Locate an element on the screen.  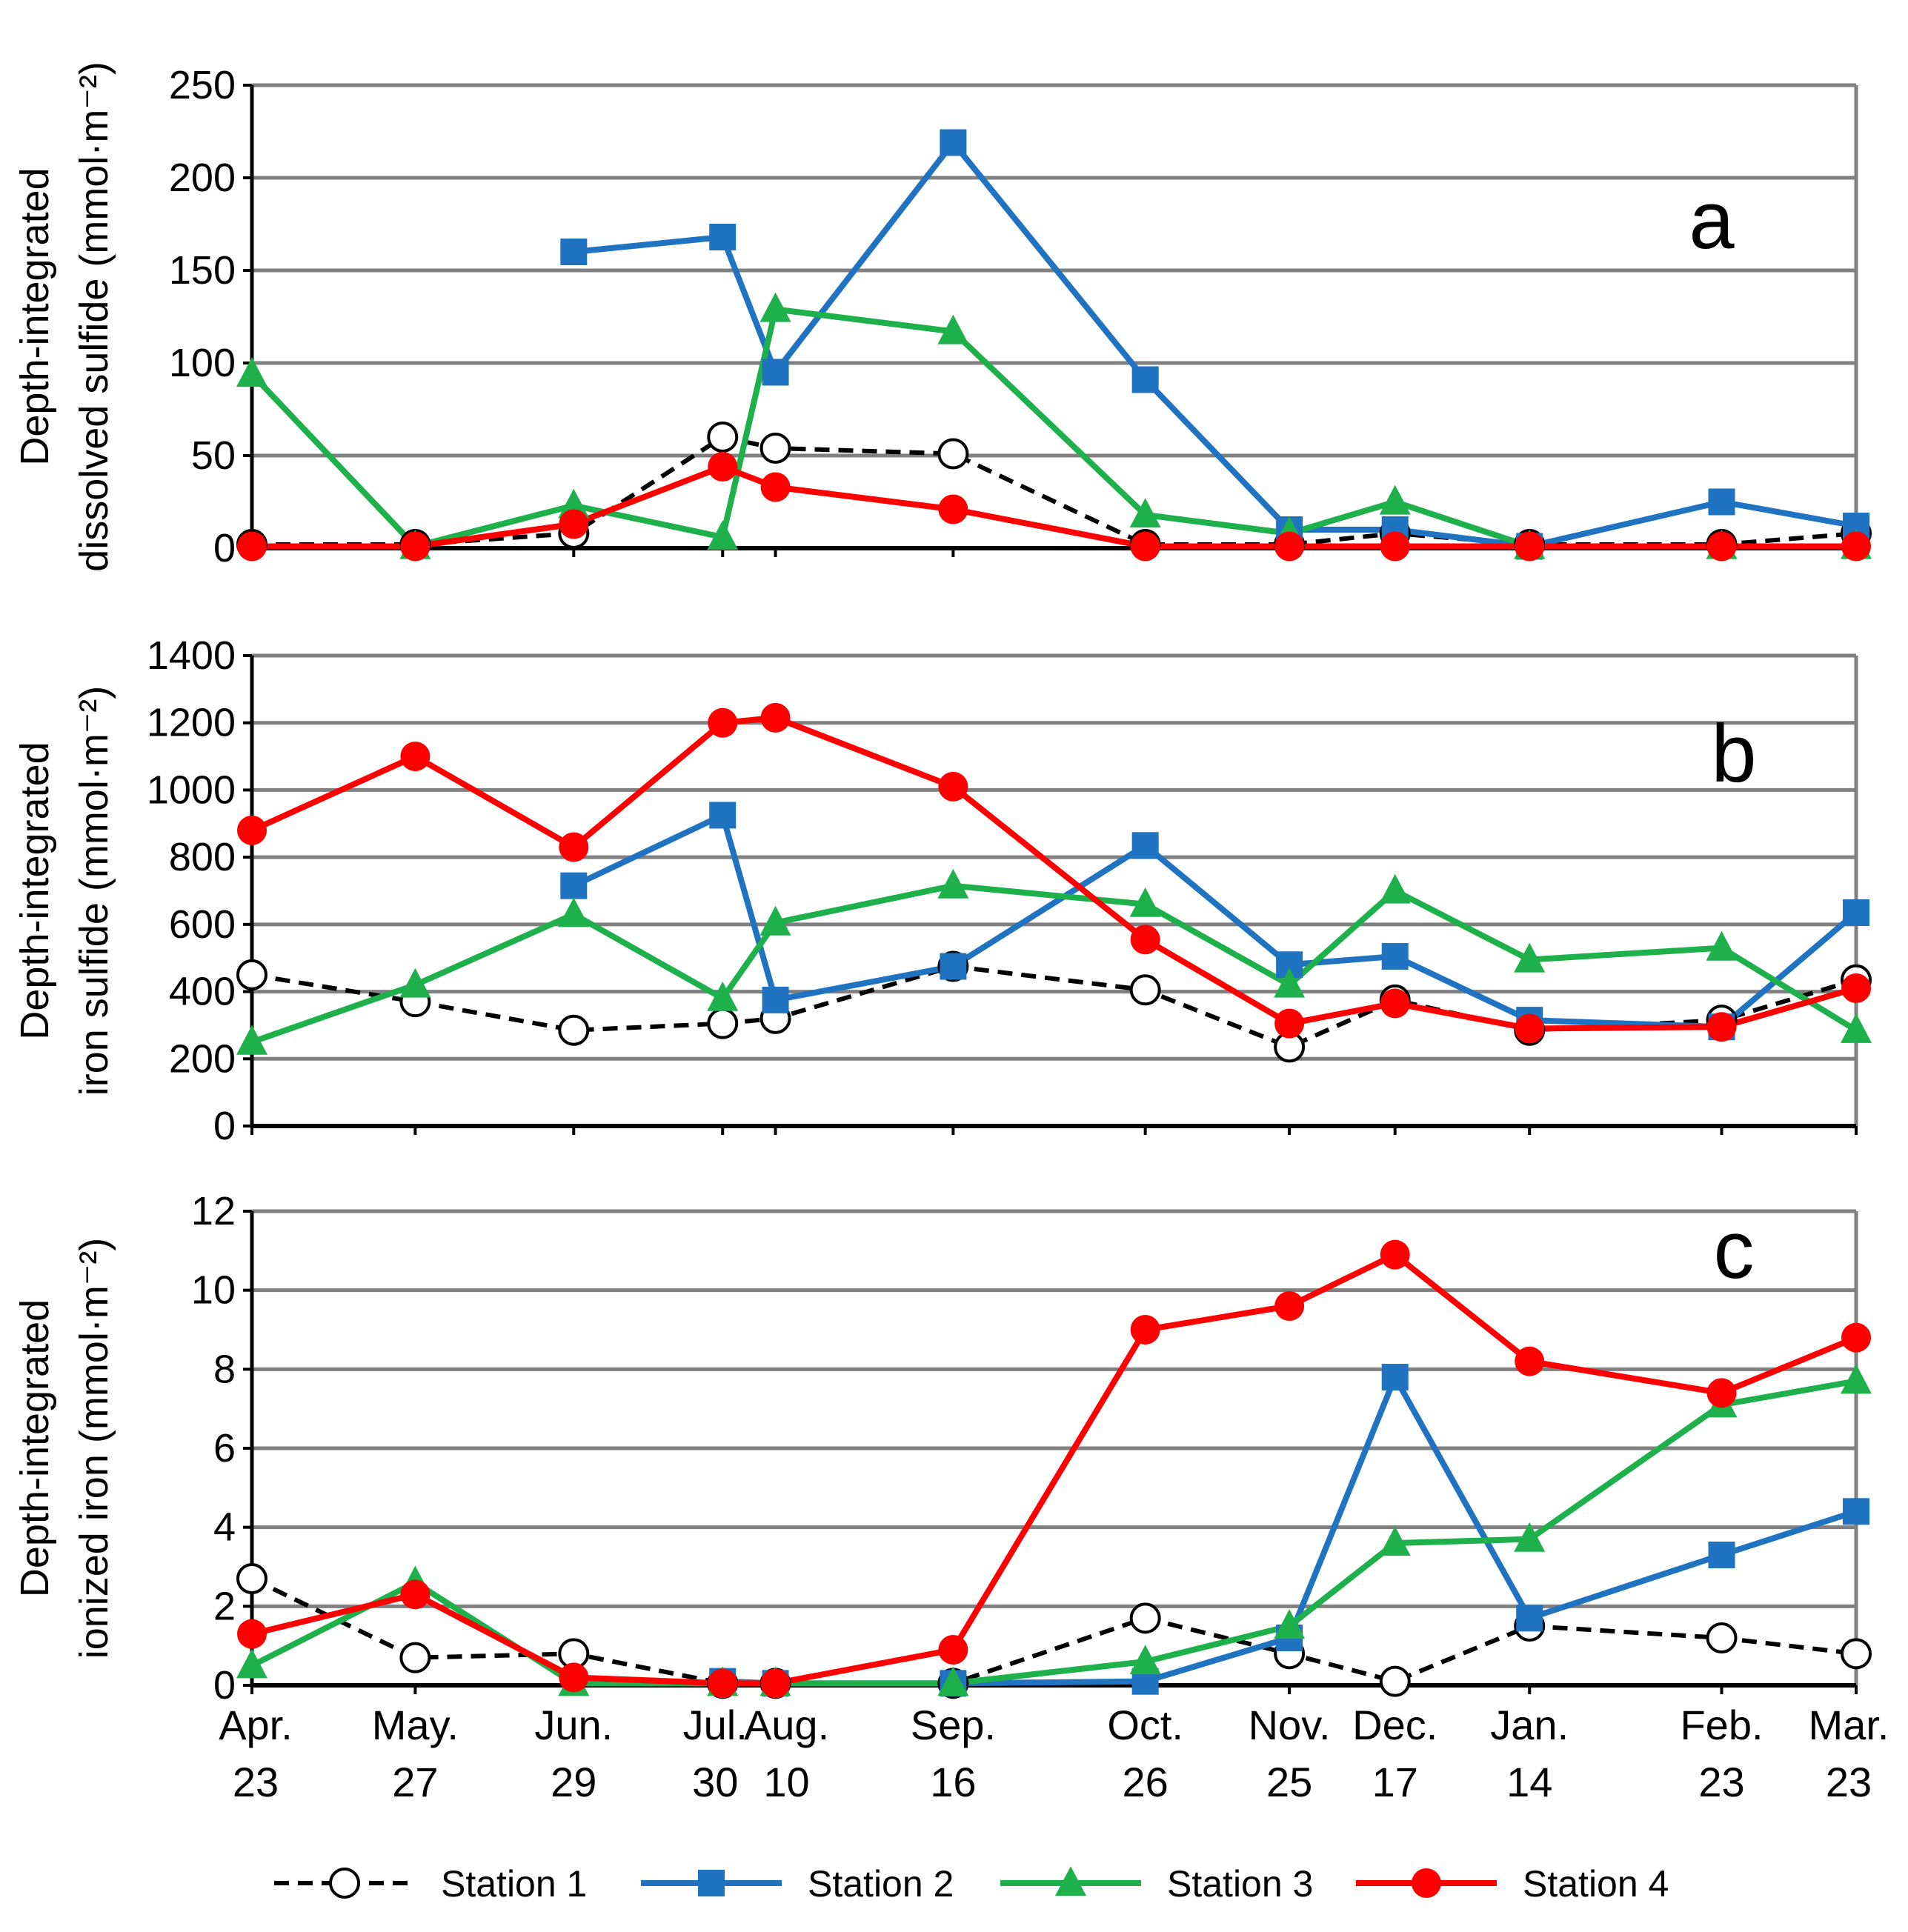
x-tick-label-month: Nov. is located at coordinates (1290, 1725).